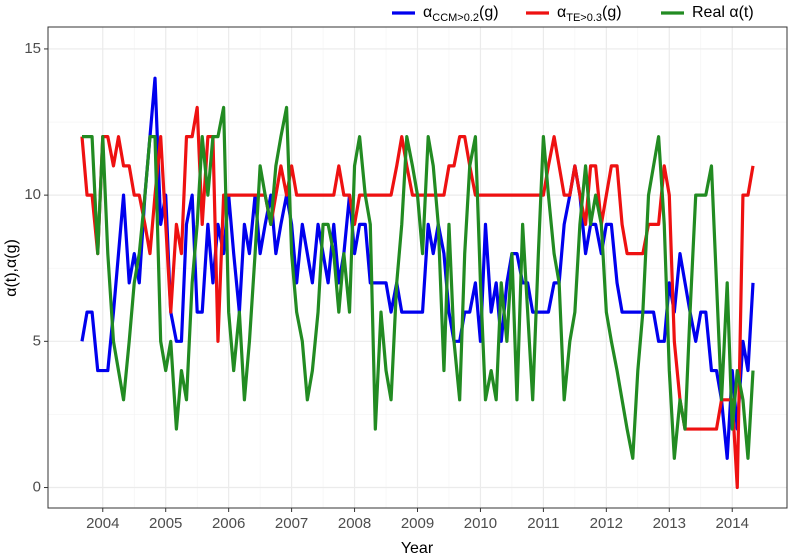 The height and width of the screenshot is (558, 788). What do you see at coordinates (32, 194) in the screenshot?
I see `y-tick-label: 10` at bounding box center [32, 194].